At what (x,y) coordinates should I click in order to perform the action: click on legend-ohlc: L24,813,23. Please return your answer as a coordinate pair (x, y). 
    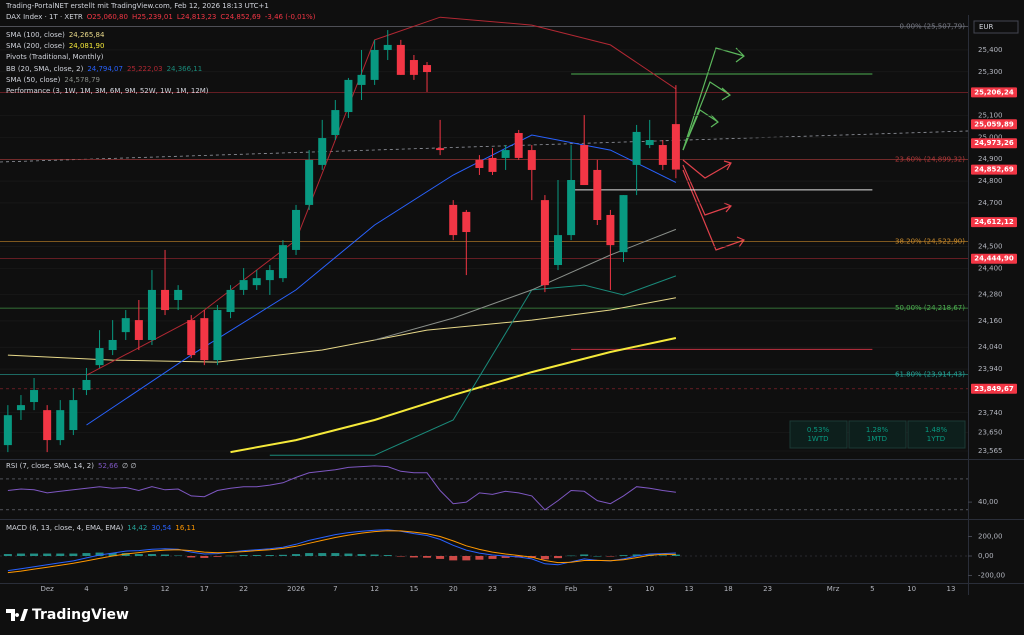
    Looking at the image, I should click on (197, 17).